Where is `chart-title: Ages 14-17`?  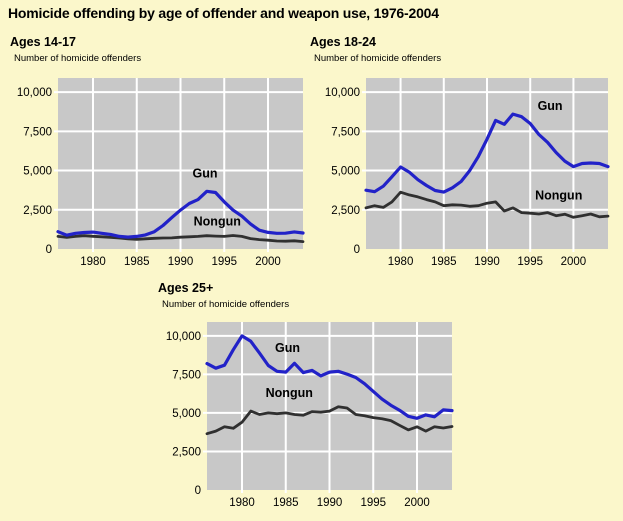
chart-title: Ages 14-17 is located at coordinates (43, 42).